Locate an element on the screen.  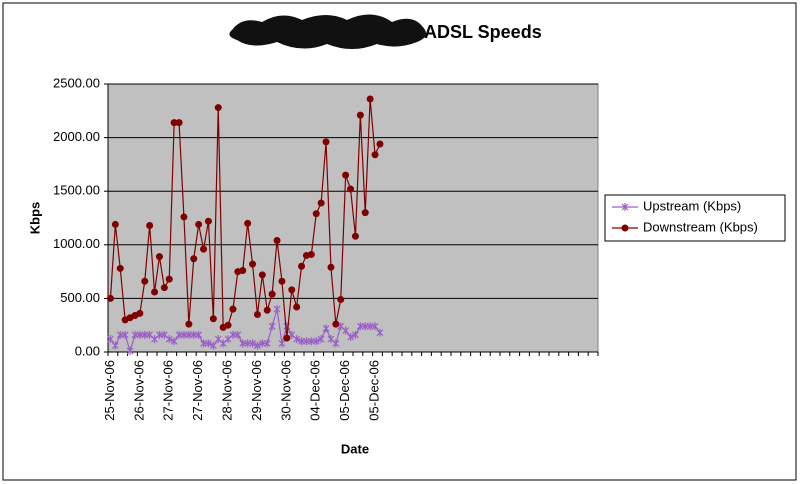
y-tick-label: 500.00 is located at coordinates (80, 297).